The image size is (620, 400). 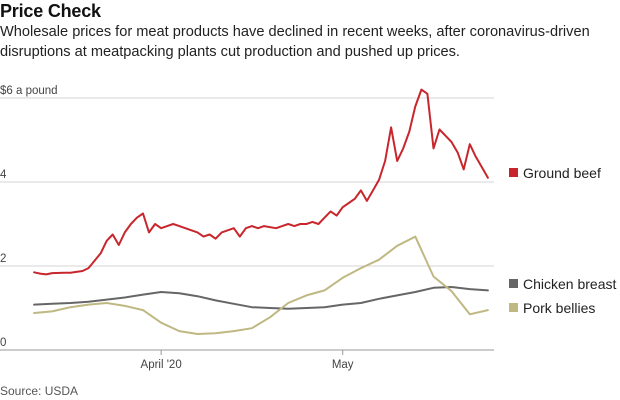 I want to click on y-axis-ticks: $6 a pound 4 2 0, so click(x=29, y=217).